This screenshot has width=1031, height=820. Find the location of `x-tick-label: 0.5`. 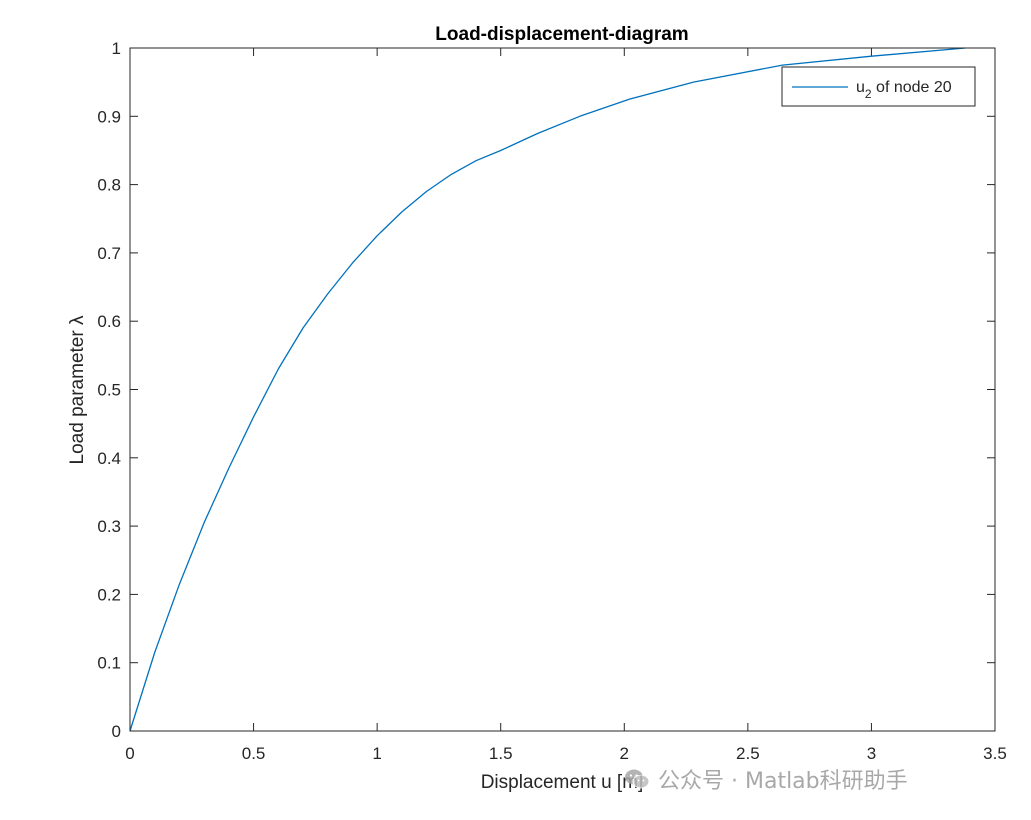

x-tick-label: 0.5 is located at coordinates (254, 753).